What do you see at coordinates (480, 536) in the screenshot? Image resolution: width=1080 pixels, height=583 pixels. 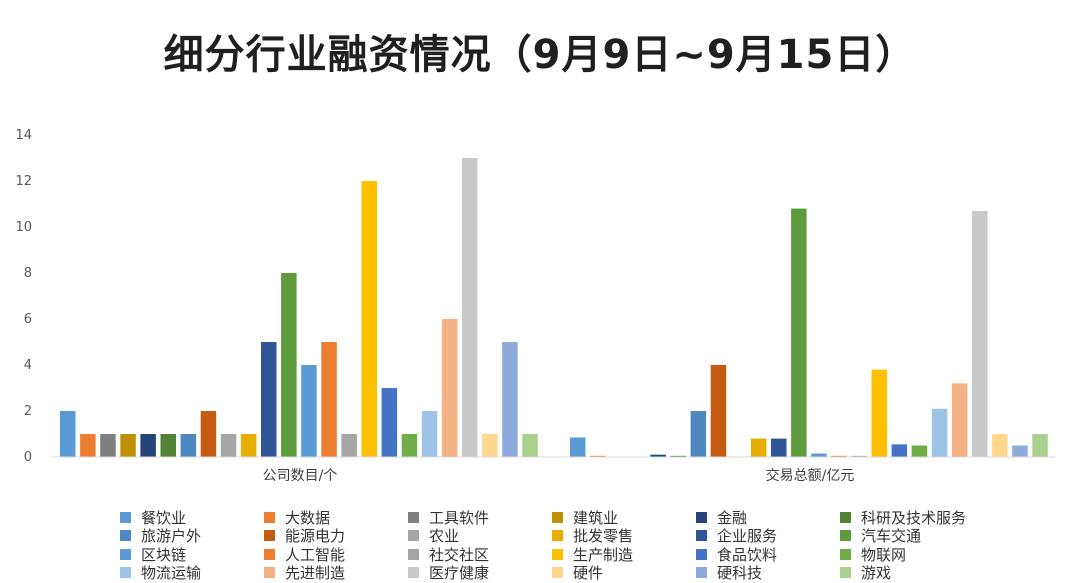 I see `legend-item: 农业` at bounding box center [480, 536].